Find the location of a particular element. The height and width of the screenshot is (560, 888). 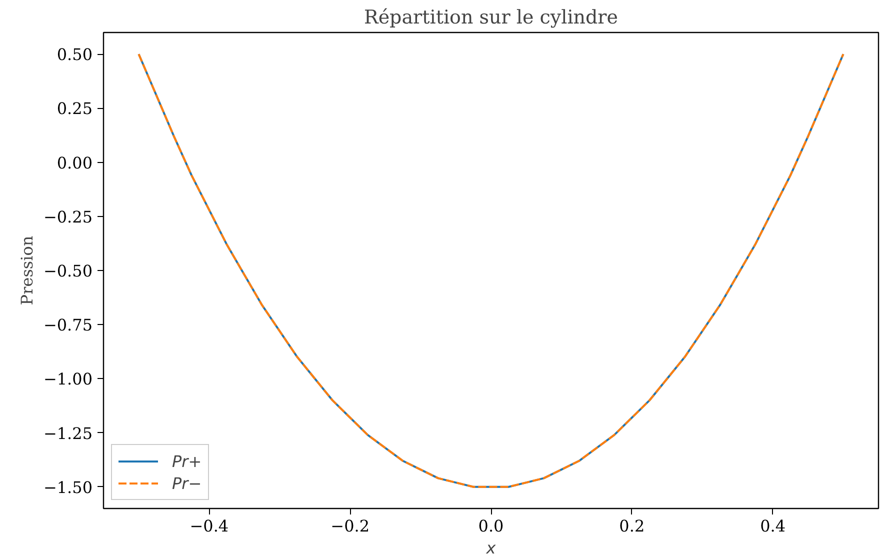

y-tick-label: −1.50 is located at coordinates (67, 487).